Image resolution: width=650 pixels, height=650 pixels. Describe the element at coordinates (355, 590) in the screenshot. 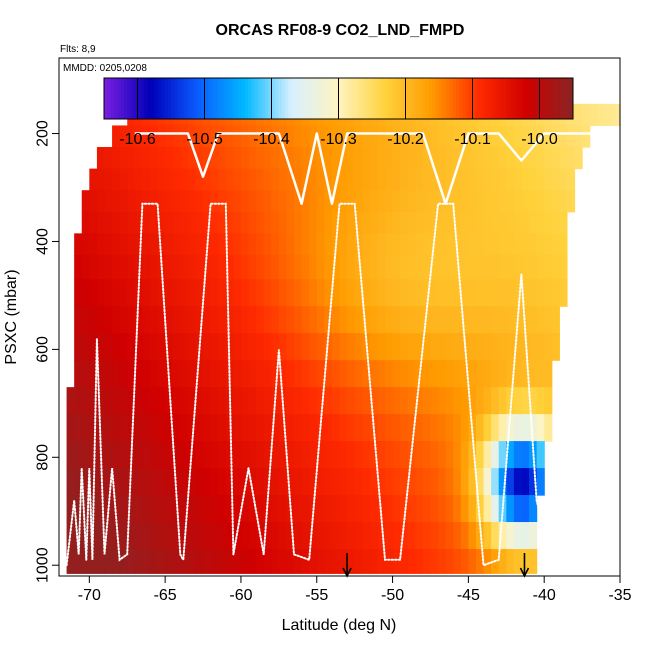

I see `x-axis: -70 -65 -60 -55 -50 -45 -40 -35` at that location.